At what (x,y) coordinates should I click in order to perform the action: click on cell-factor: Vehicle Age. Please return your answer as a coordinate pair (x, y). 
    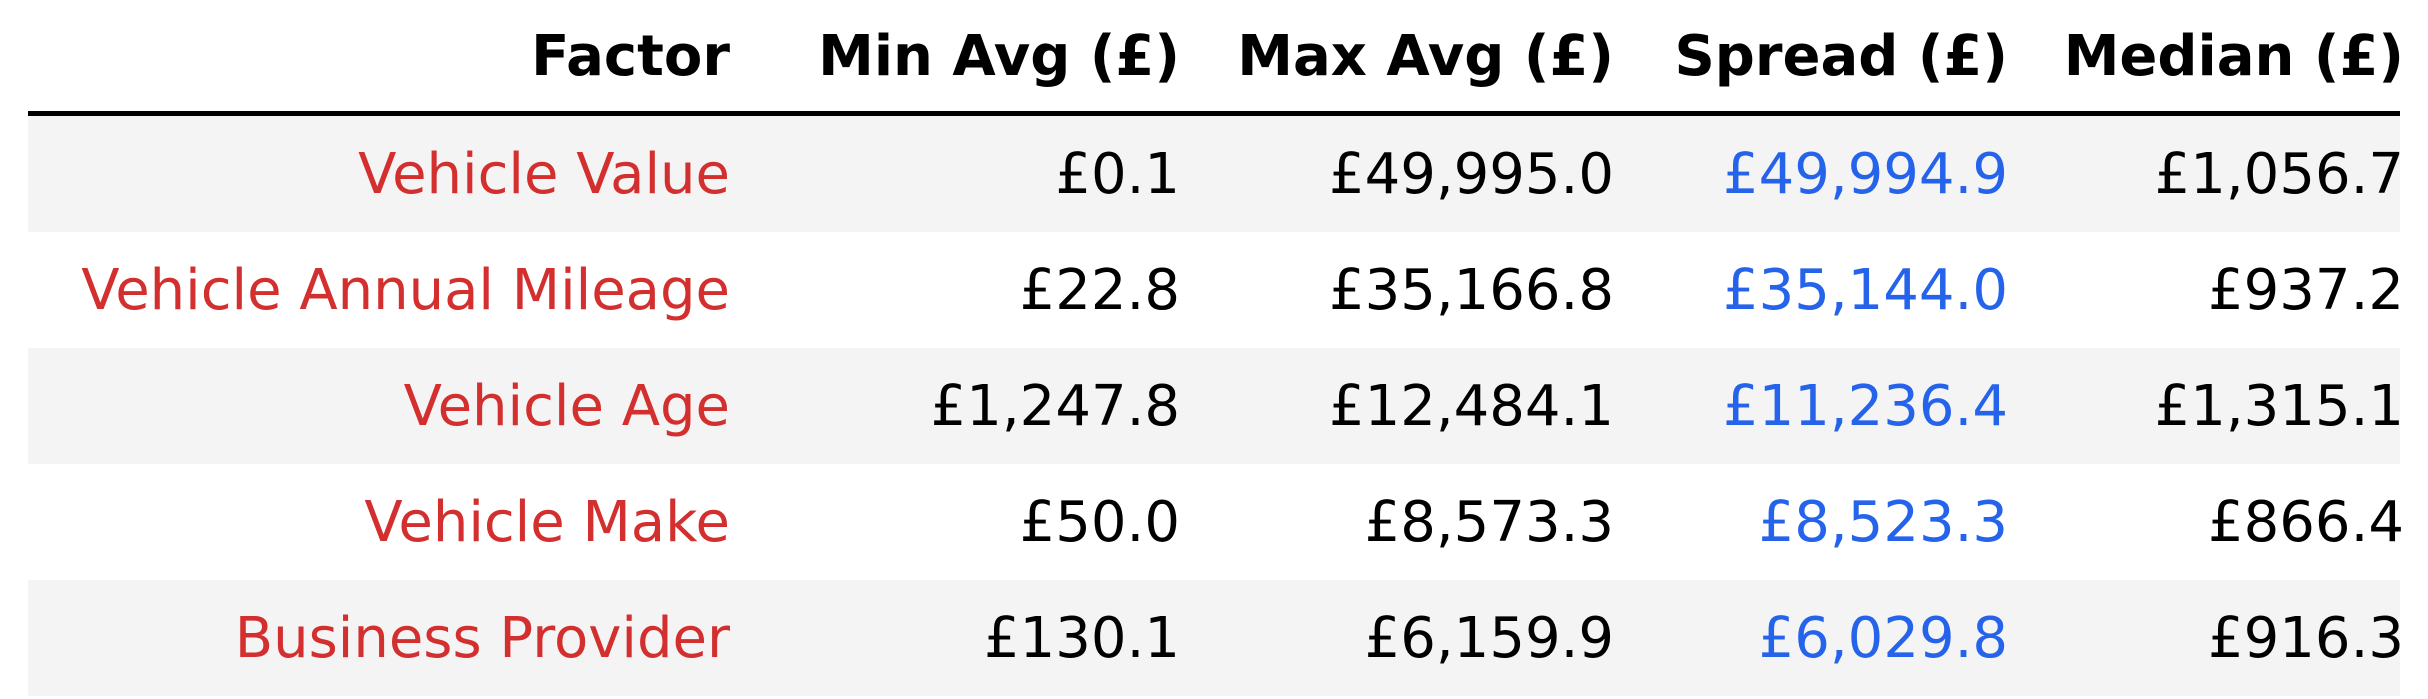
    Looking at the image, I should click on (566, 406).